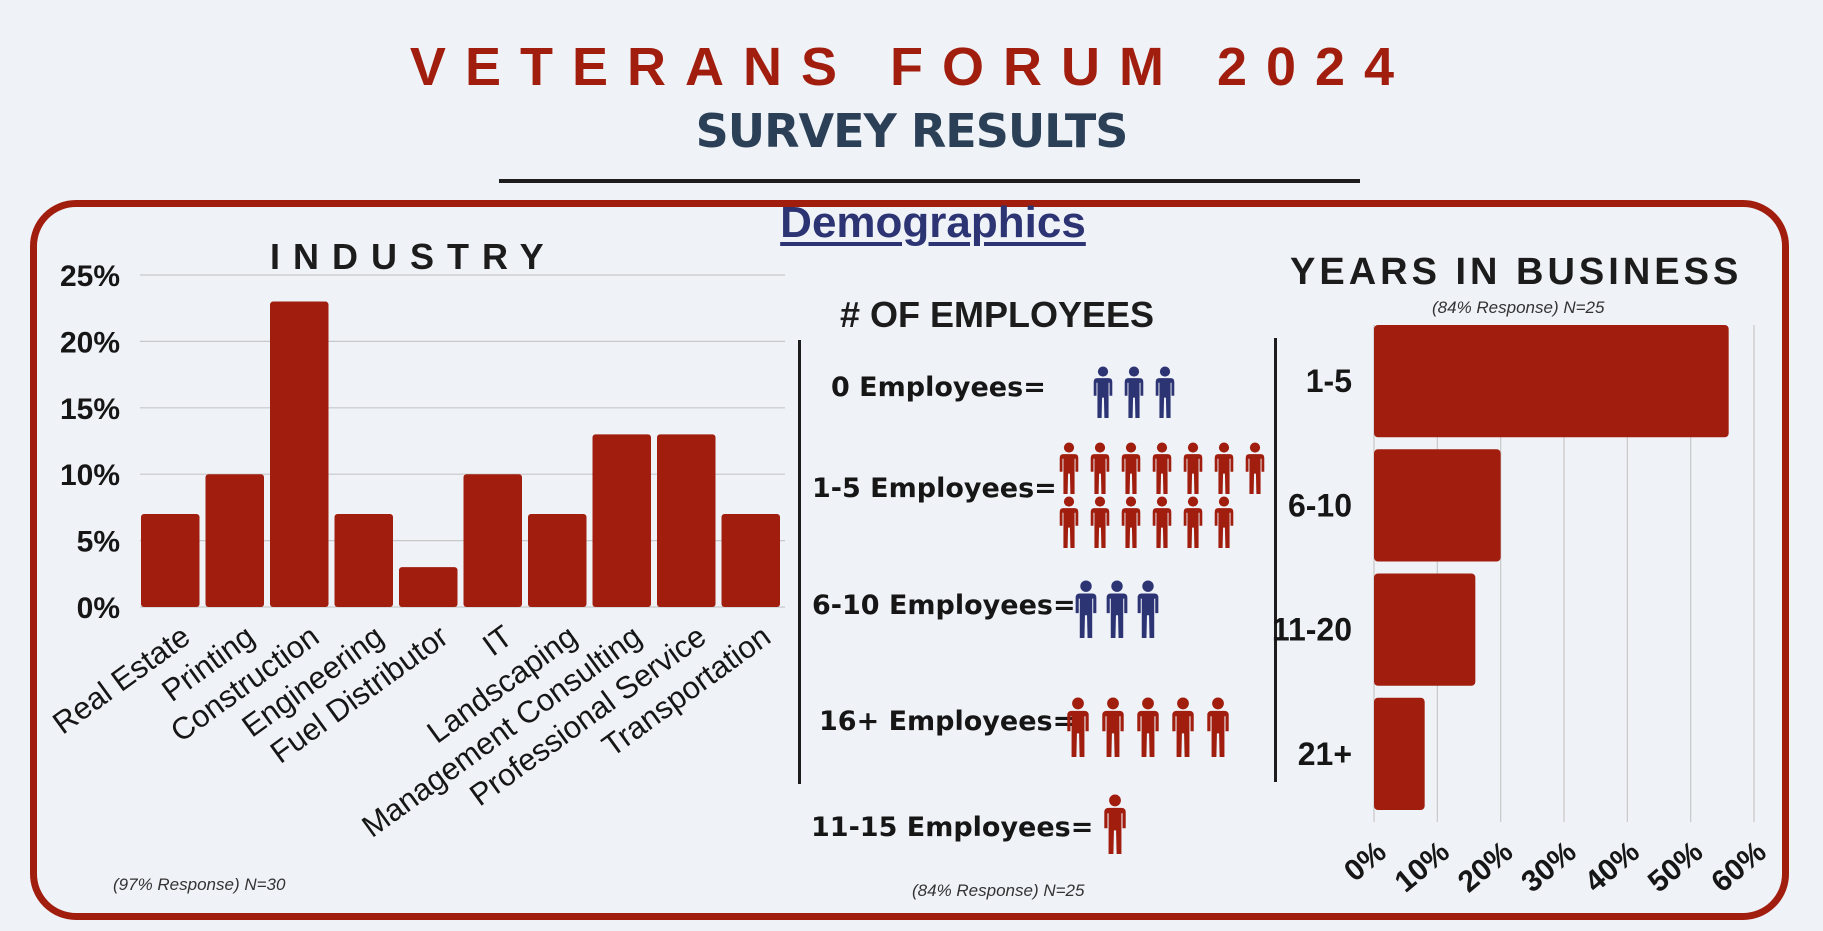 The image size is (1823, 931). What do you see at coordinates (1675, 867) in the screenshot?
I see `years-x-tick: 50%` at bounding box center [1675, 867].